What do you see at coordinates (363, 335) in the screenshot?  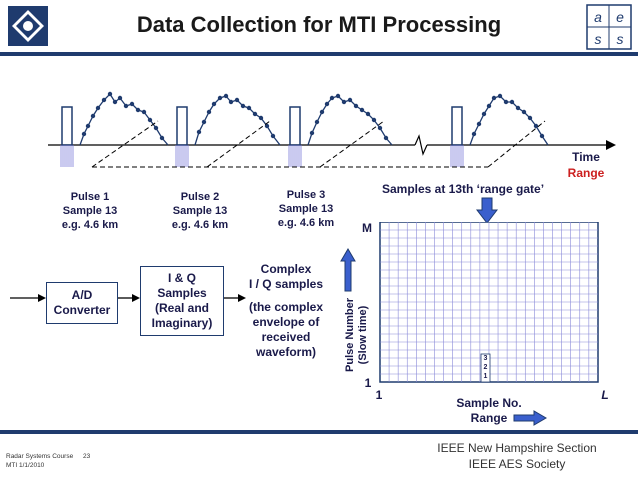 I see `pulse-number-line-2: (Slow time)` at bounding box center [363, 335].